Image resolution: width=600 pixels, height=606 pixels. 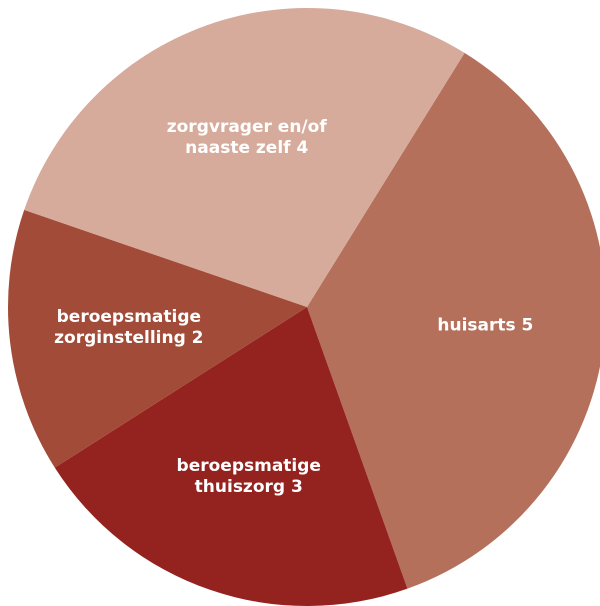 I want to click on value-label: 5, so click(x=527, y=325).